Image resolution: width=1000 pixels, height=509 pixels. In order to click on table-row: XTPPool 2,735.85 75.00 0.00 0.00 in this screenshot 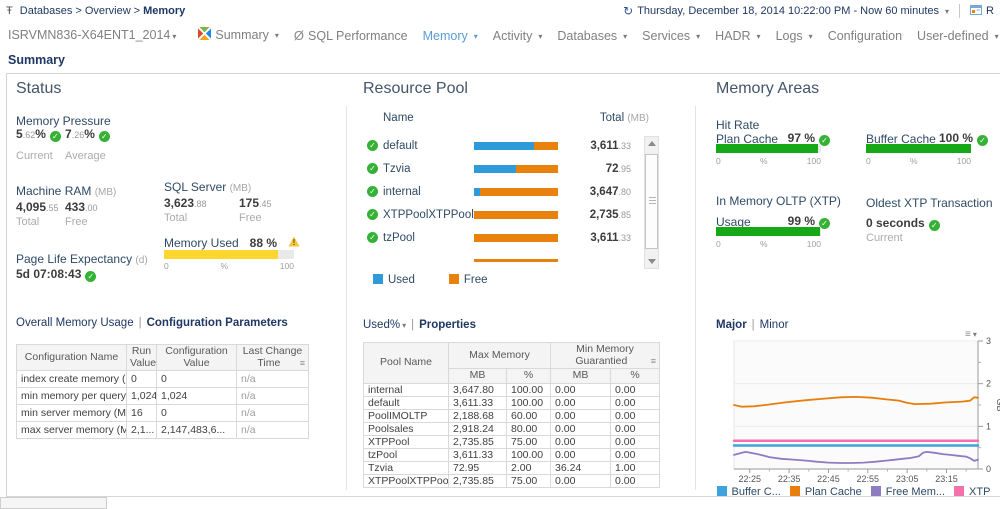, I will do `click(512, 441)`.